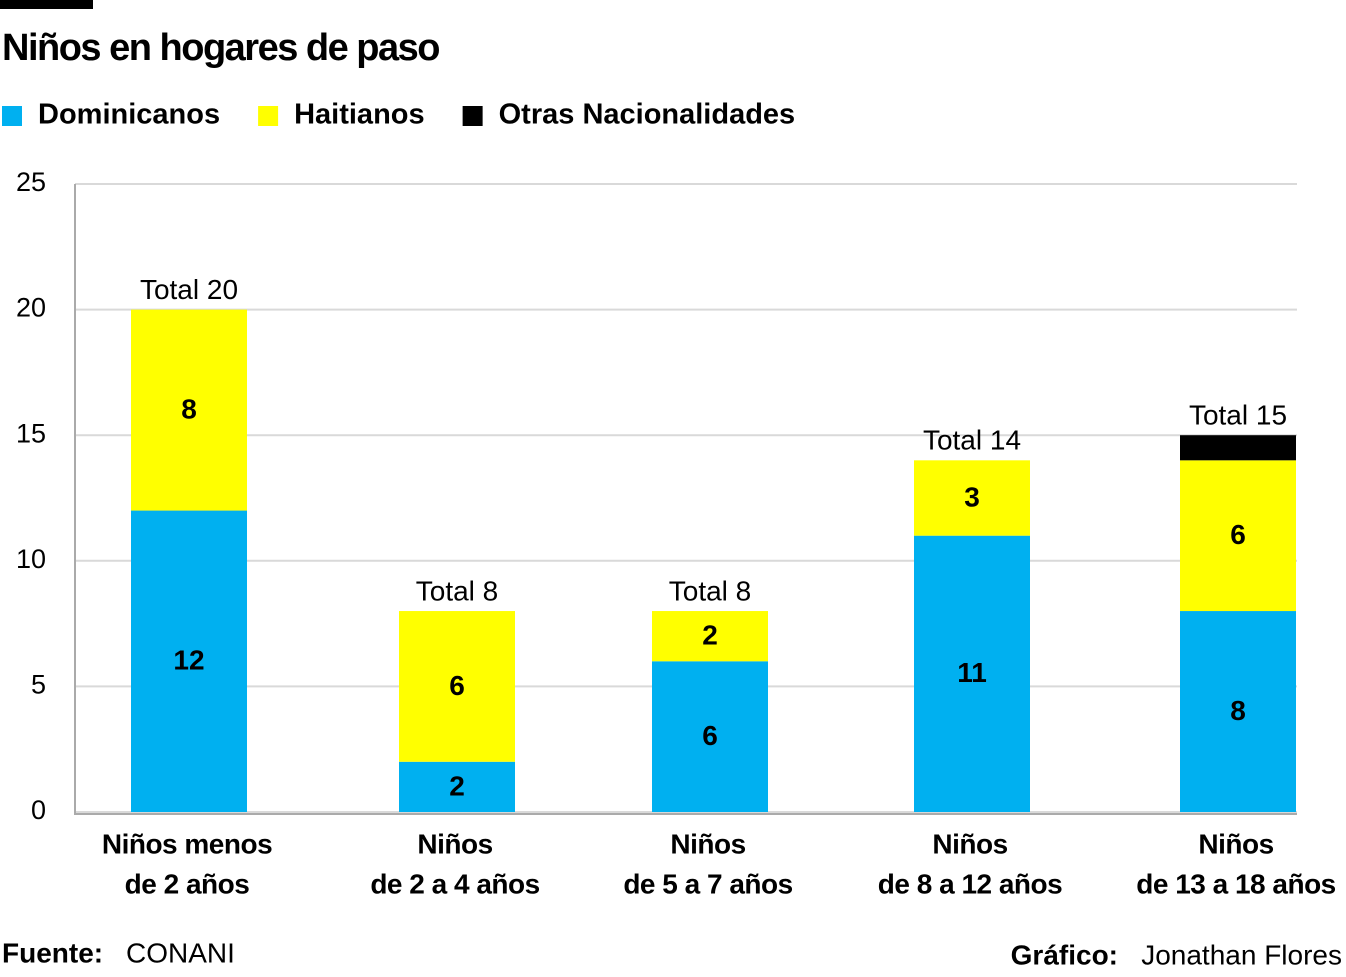  I want to click on y-tick-label: 10, so click(31, 559).